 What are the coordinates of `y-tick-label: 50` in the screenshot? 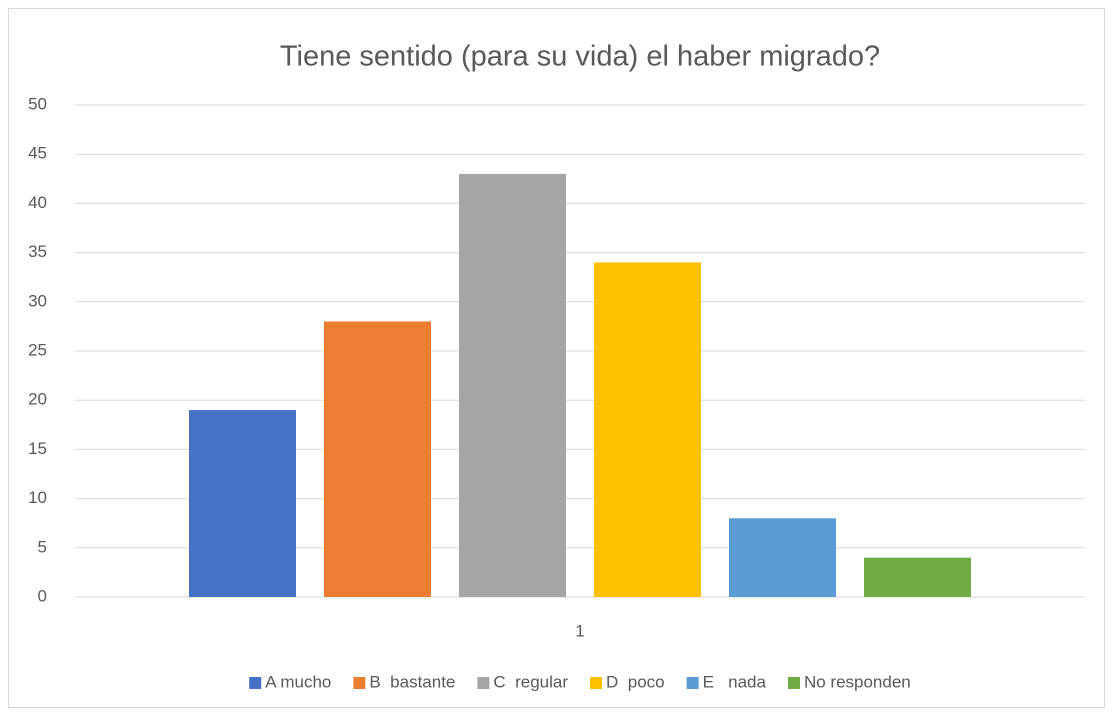 It's located at (37, 103).